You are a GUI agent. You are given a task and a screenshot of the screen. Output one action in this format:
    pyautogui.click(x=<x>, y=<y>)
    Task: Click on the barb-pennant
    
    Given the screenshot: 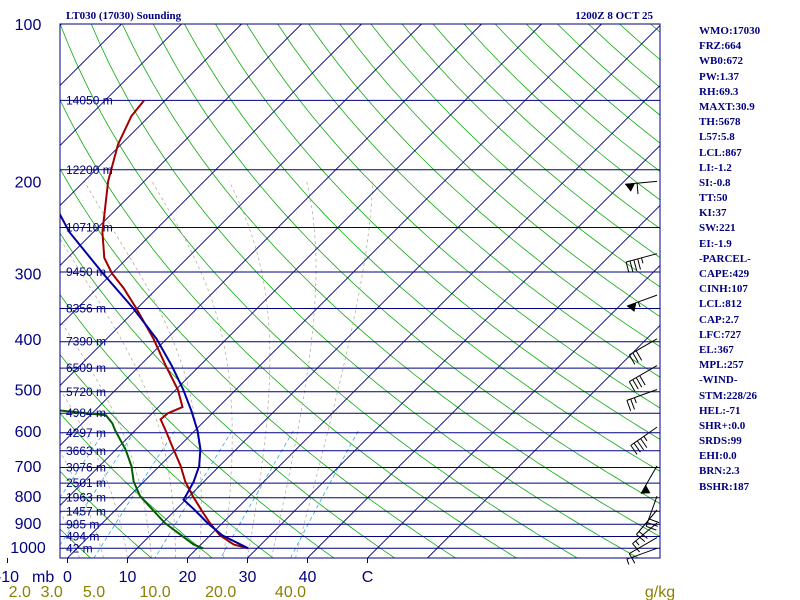 What is the action you would take?
    pyautogui.click(x=646, y=489)
    